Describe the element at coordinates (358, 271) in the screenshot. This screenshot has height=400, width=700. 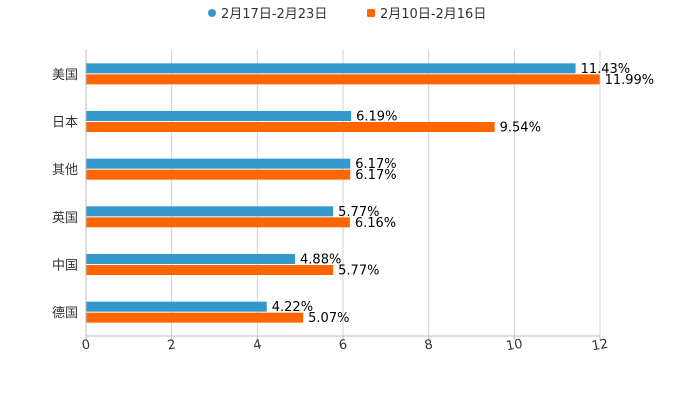
I see `data-label-s1-4: 5.77%` at that location.